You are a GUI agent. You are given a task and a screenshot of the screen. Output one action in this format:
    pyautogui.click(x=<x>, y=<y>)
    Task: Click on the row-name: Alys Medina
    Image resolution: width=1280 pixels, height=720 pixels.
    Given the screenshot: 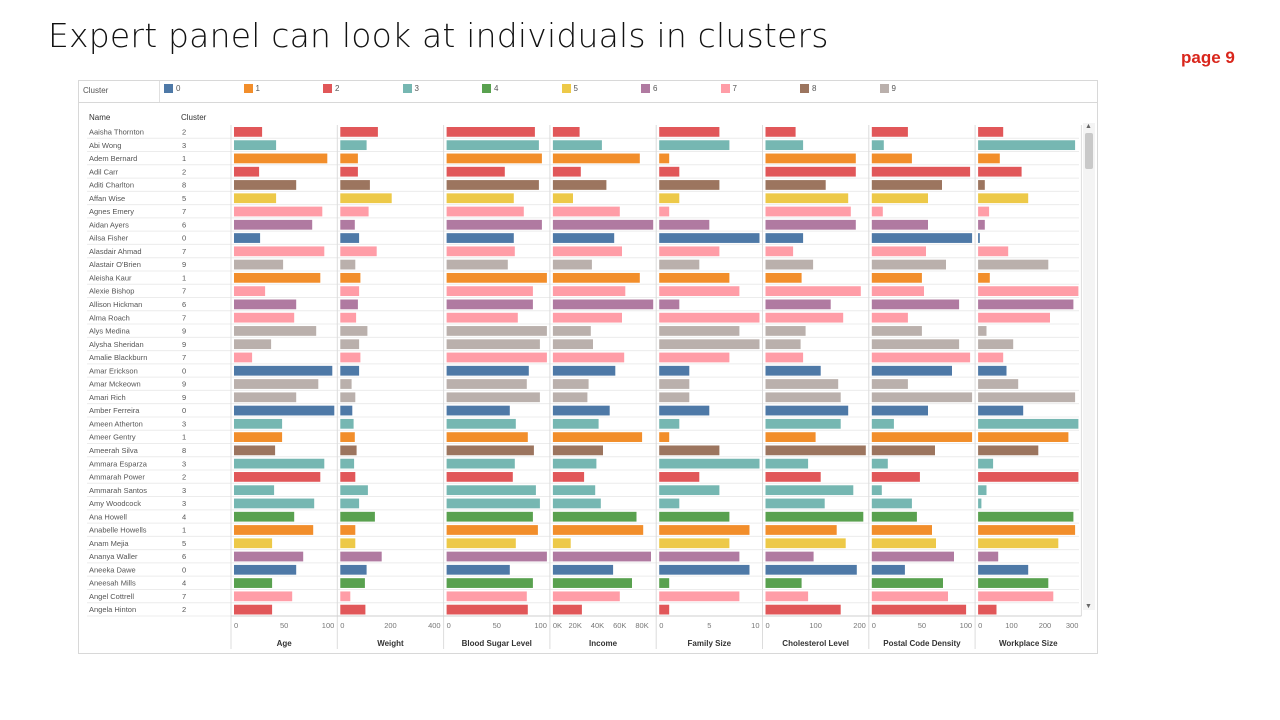 What is the action you would take?
    pyautogui.click(x=110, y=331)
    